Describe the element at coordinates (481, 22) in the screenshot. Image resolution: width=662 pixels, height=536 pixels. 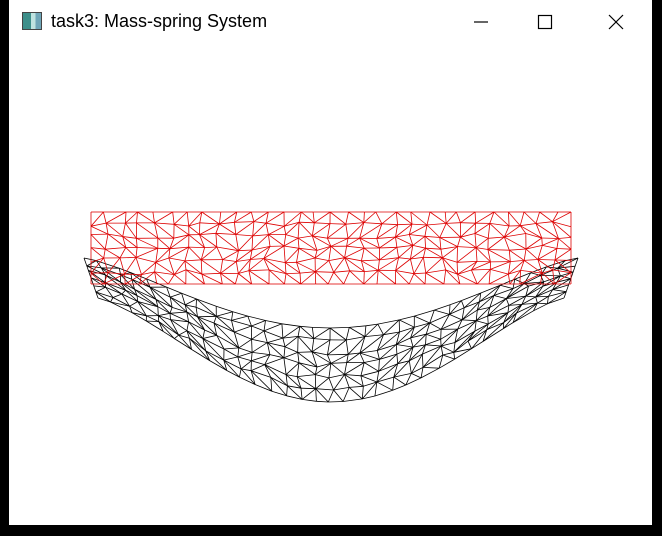
I see `minimize-button` at that location.